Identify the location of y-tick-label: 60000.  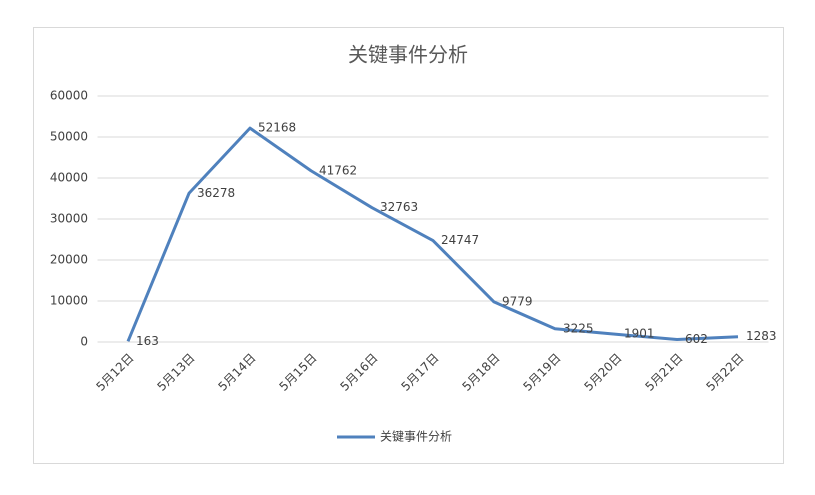
(69, 96).